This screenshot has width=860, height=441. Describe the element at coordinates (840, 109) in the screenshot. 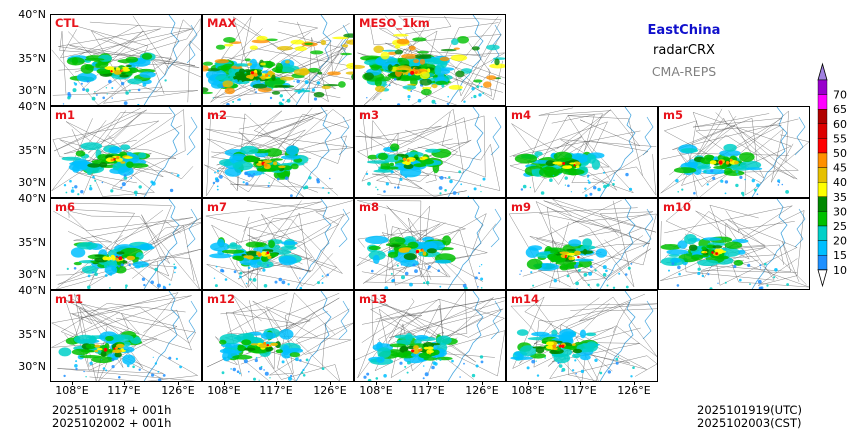

I see `svg-text: 65` at that location.